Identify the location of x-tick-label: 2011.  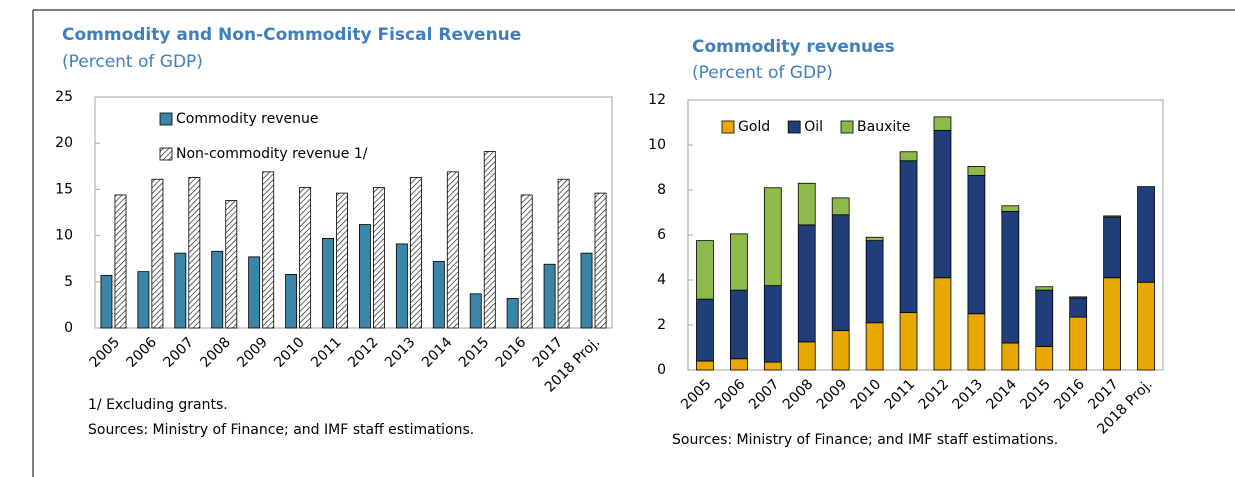
(326, 352).